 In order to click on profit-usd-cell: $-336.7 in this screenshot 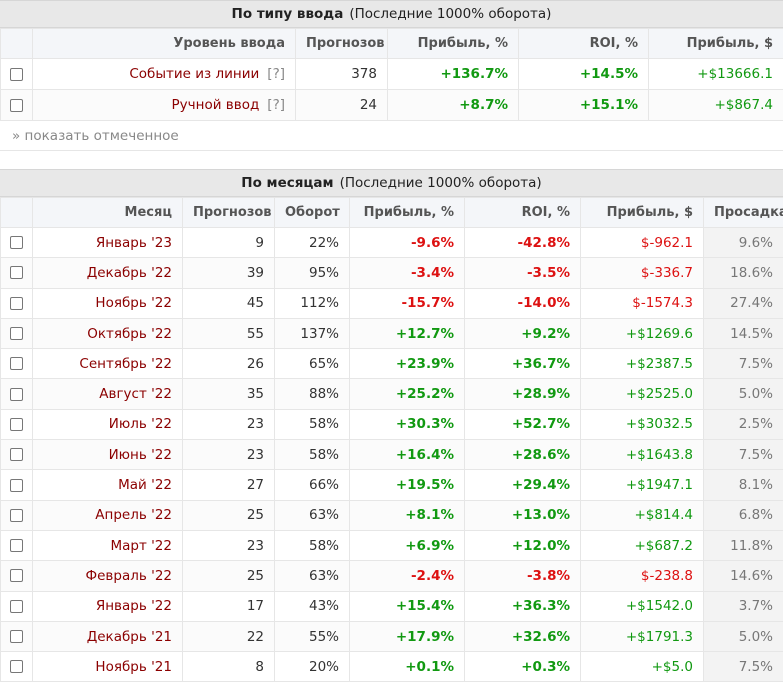, I will do `click(642, 273)`.